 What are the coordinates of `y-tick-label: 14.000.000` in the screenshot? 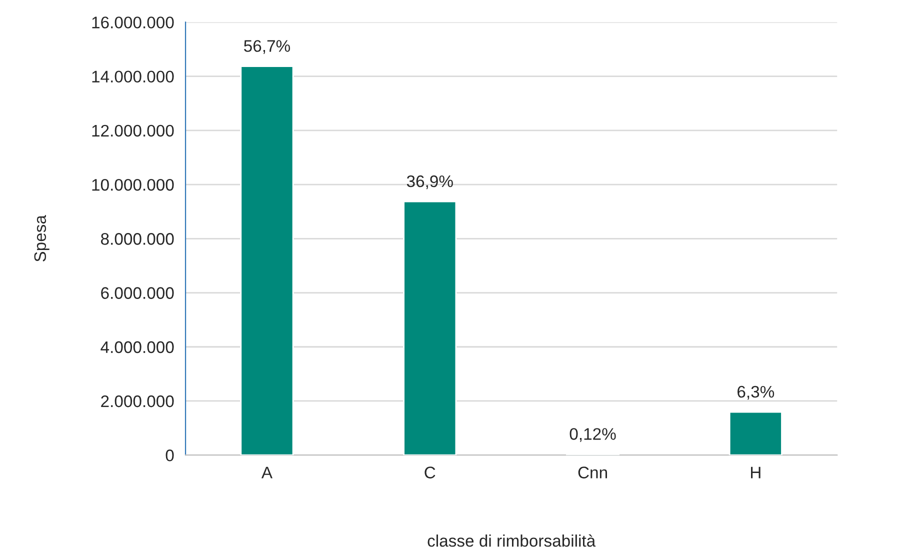 It's located at (133, 76).